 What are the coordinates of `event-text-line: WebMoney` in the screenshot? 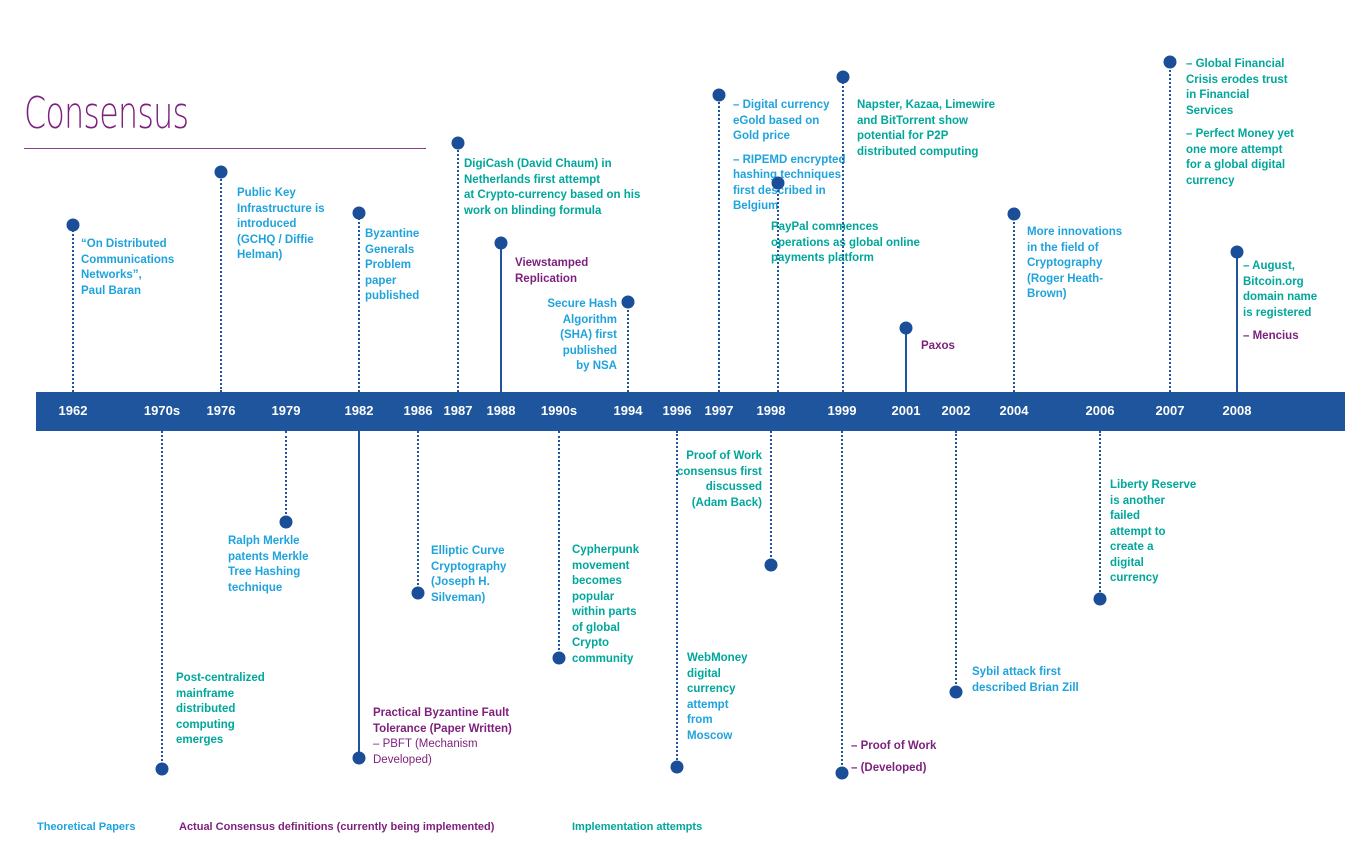 It's located at (717, 658).